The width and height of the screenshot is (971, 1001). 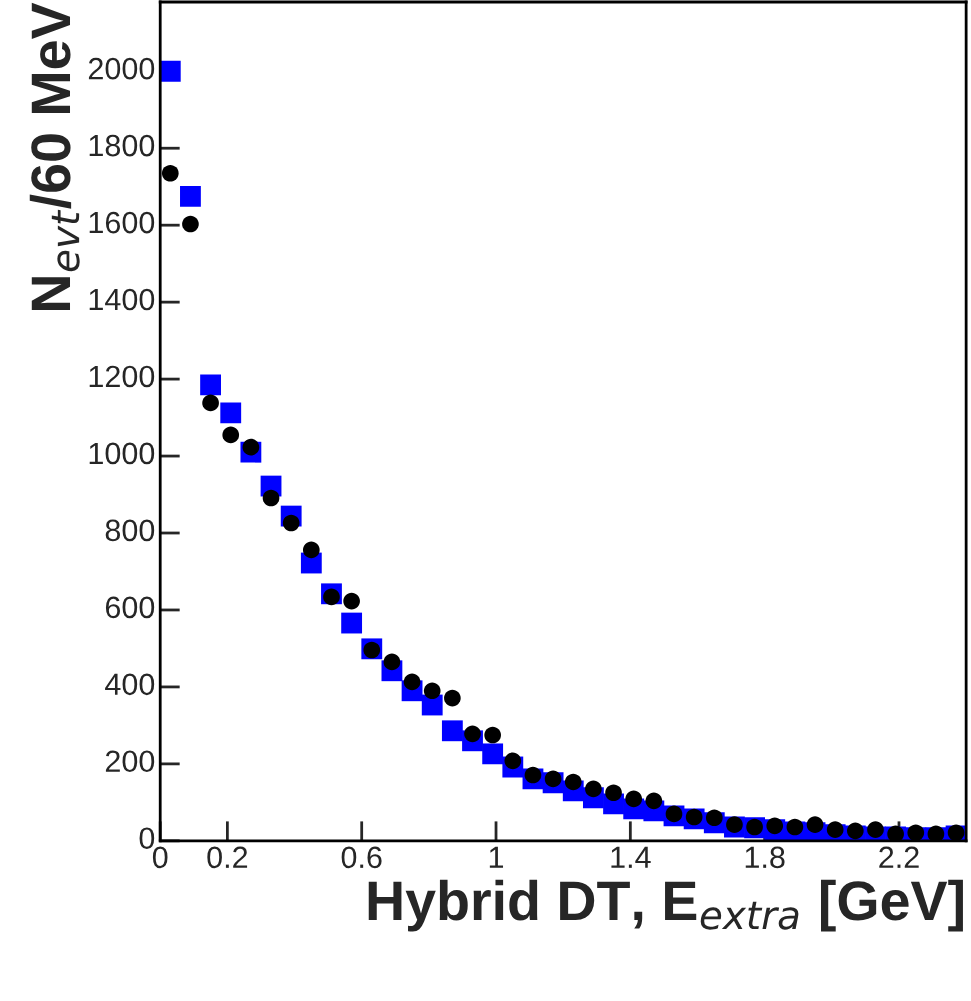 What do you see at coordinates (130, 684) in the screenshot?
I see `y-tick-label: 400` at bounding box center [130, 684].